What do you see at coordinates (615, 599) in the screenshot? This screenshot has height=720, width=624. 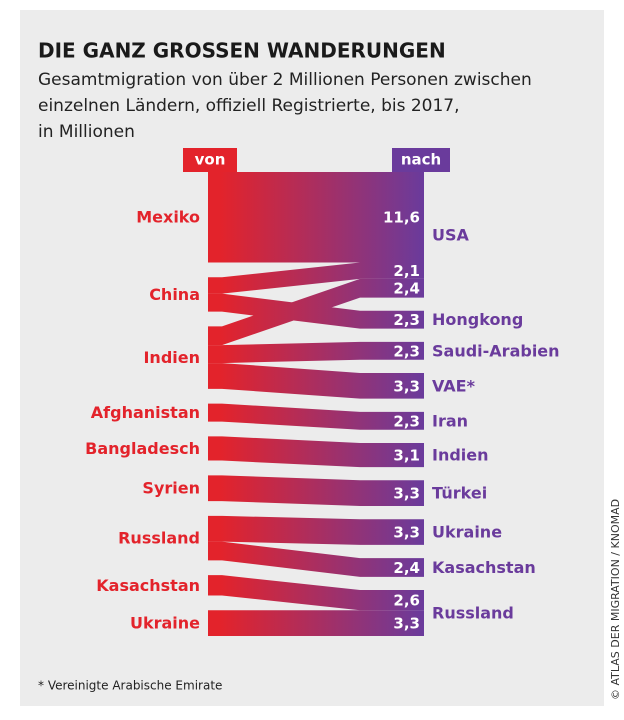 I see `credit: © ATLAS DER MIGRATION / KNOMAD` at bounding box center [615, 599].